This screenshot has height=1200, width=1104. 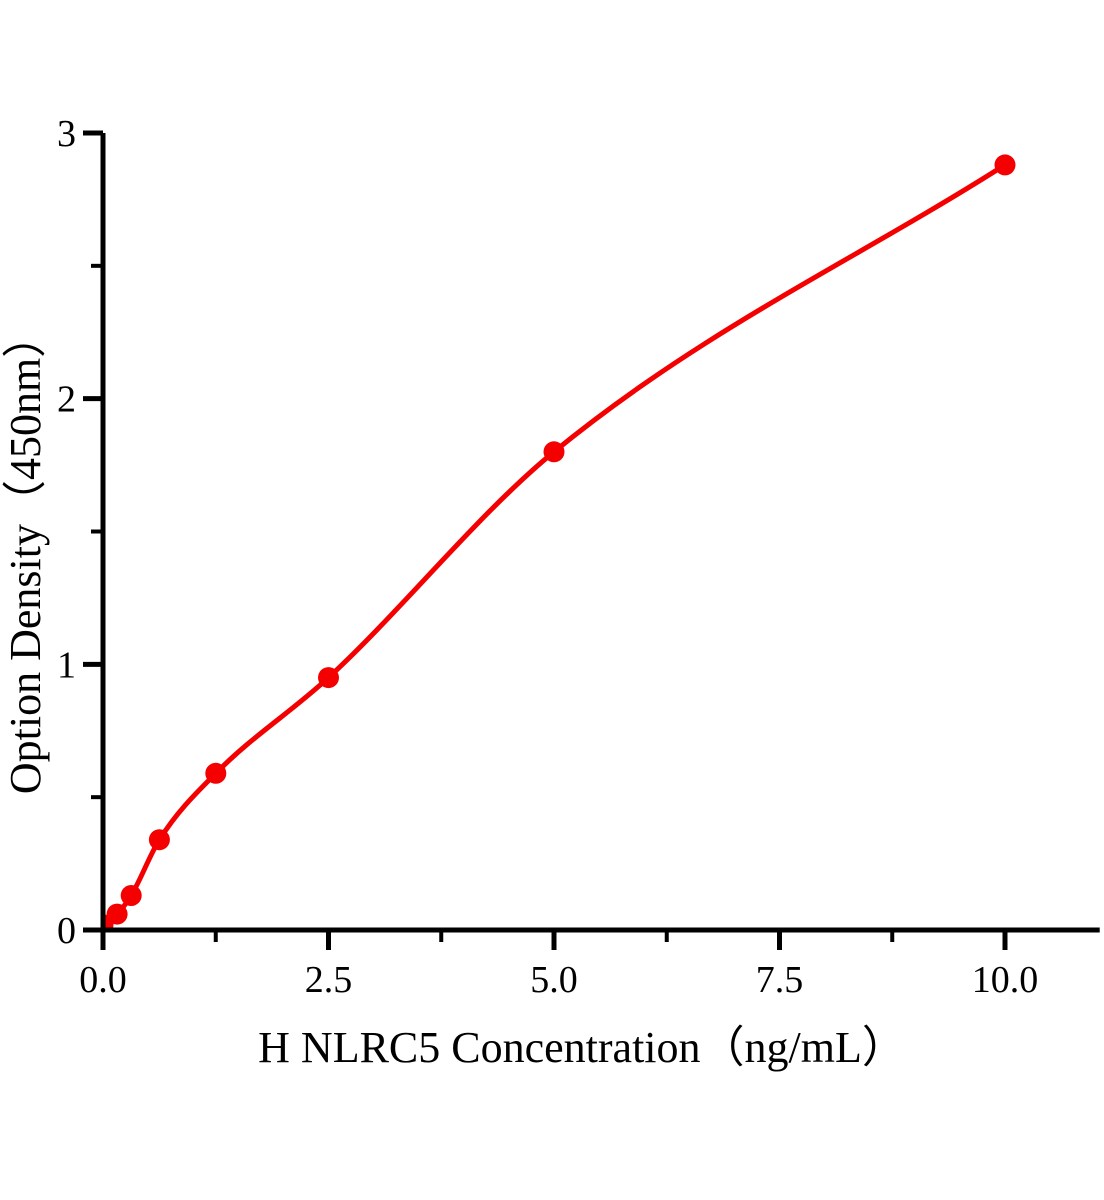 What do you see at coordinates (66, 665) in the screenshot?
I see `y-tick-label: 1` at bounding box center [66, 665].